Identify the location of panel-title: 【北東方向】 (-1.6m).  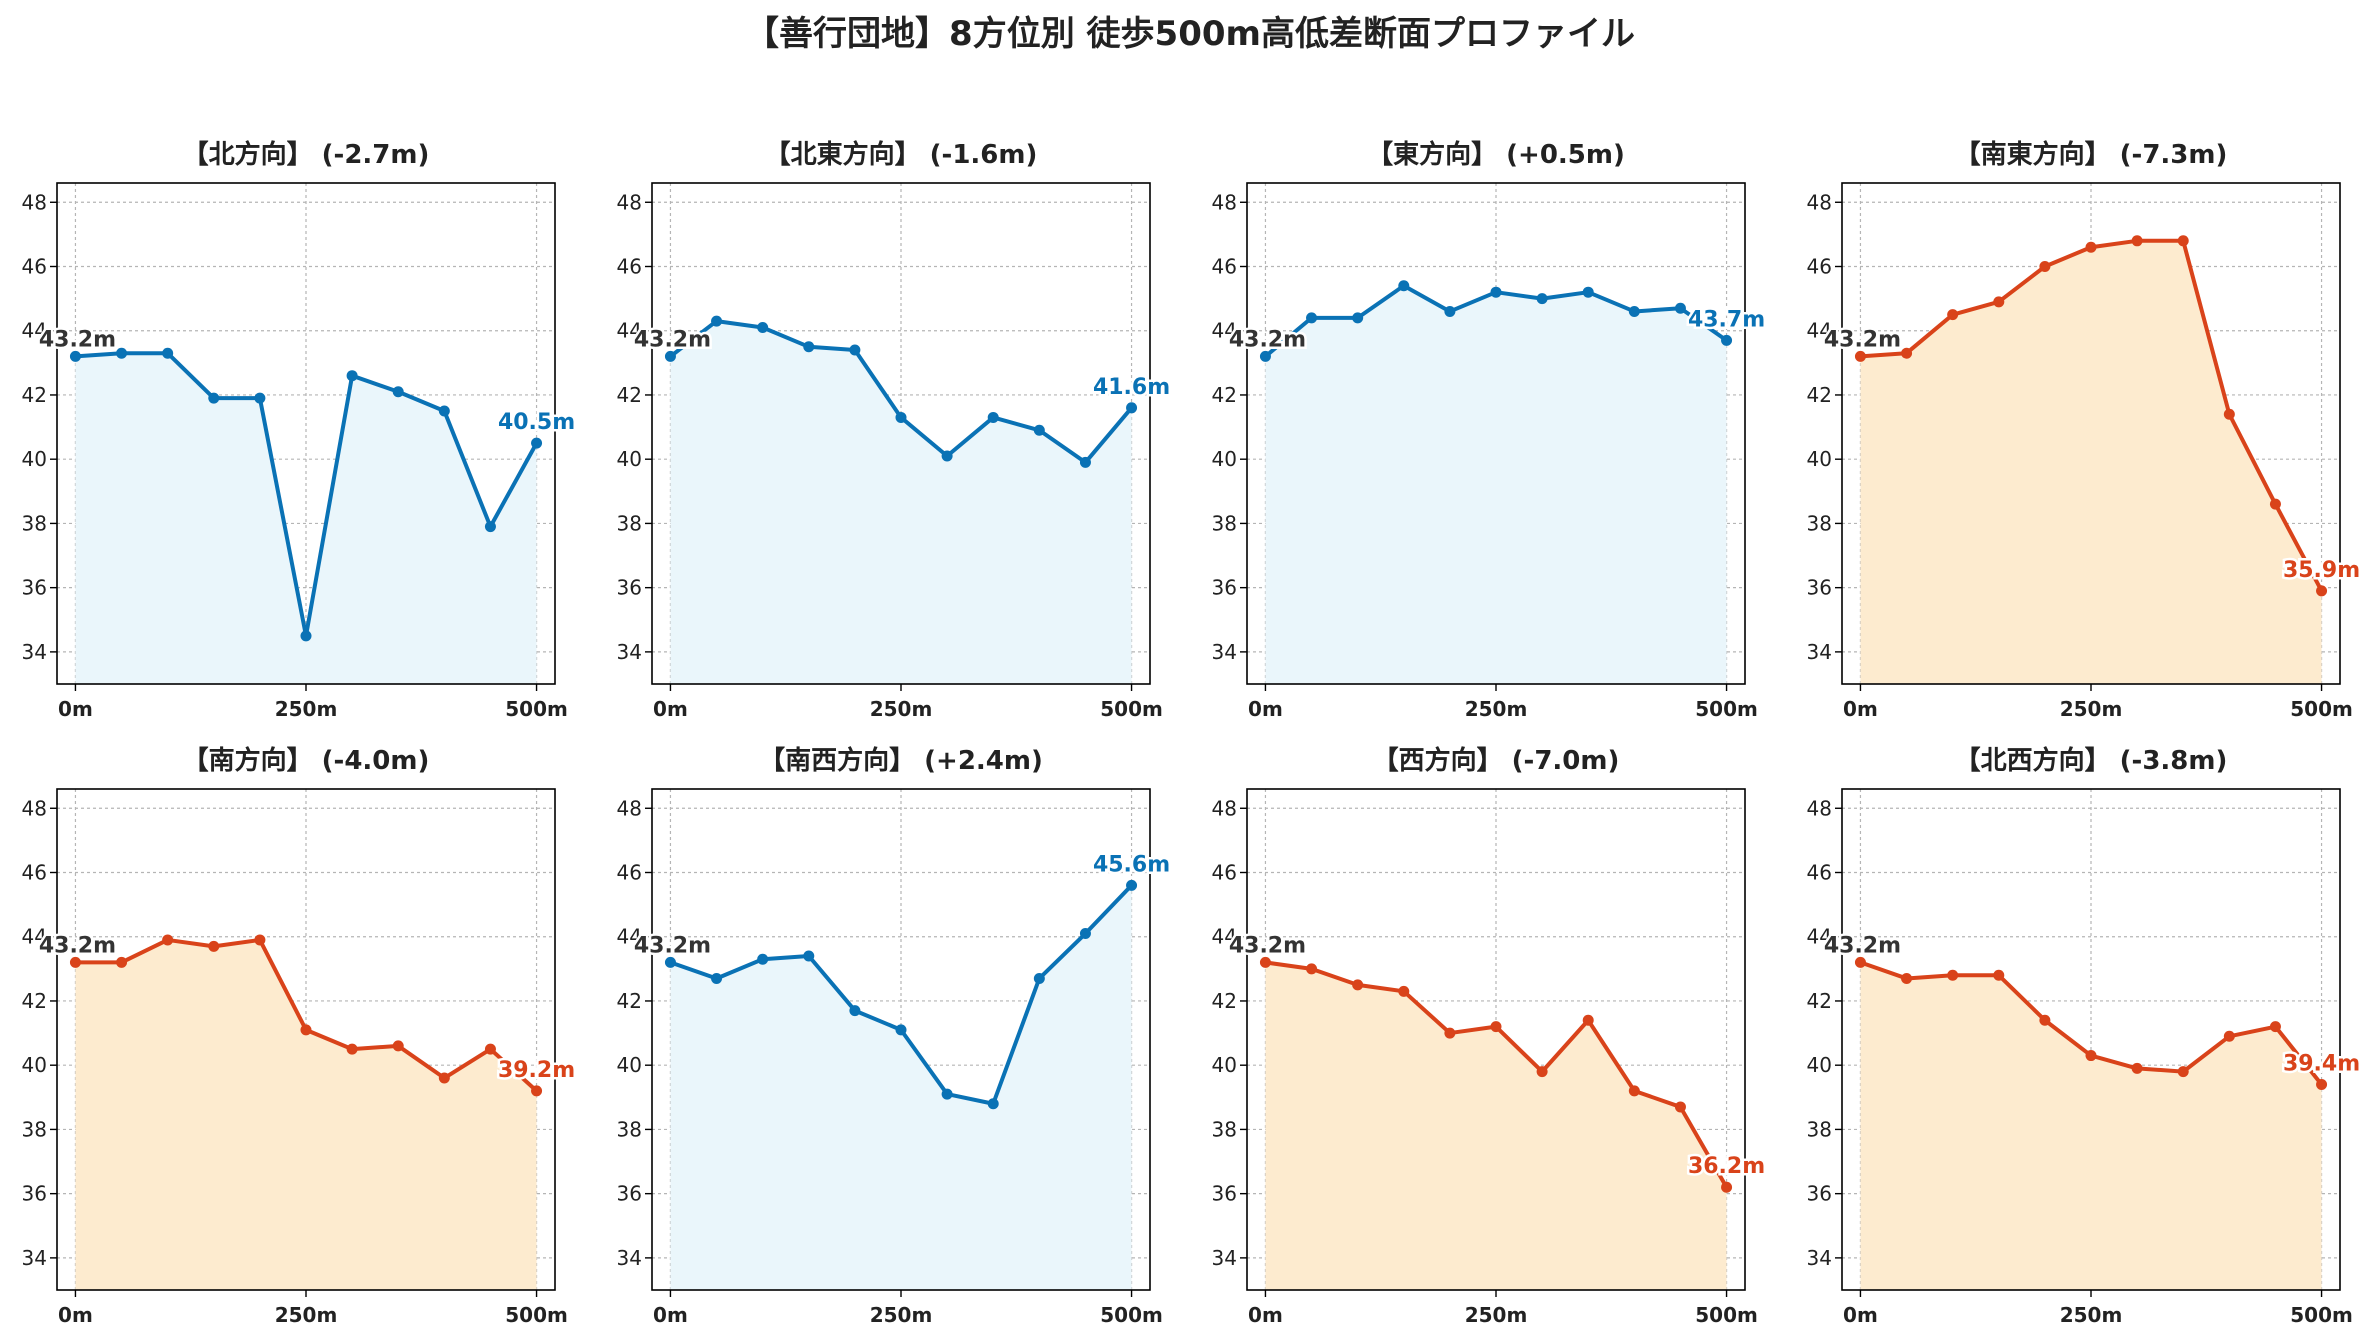
(901, 154).